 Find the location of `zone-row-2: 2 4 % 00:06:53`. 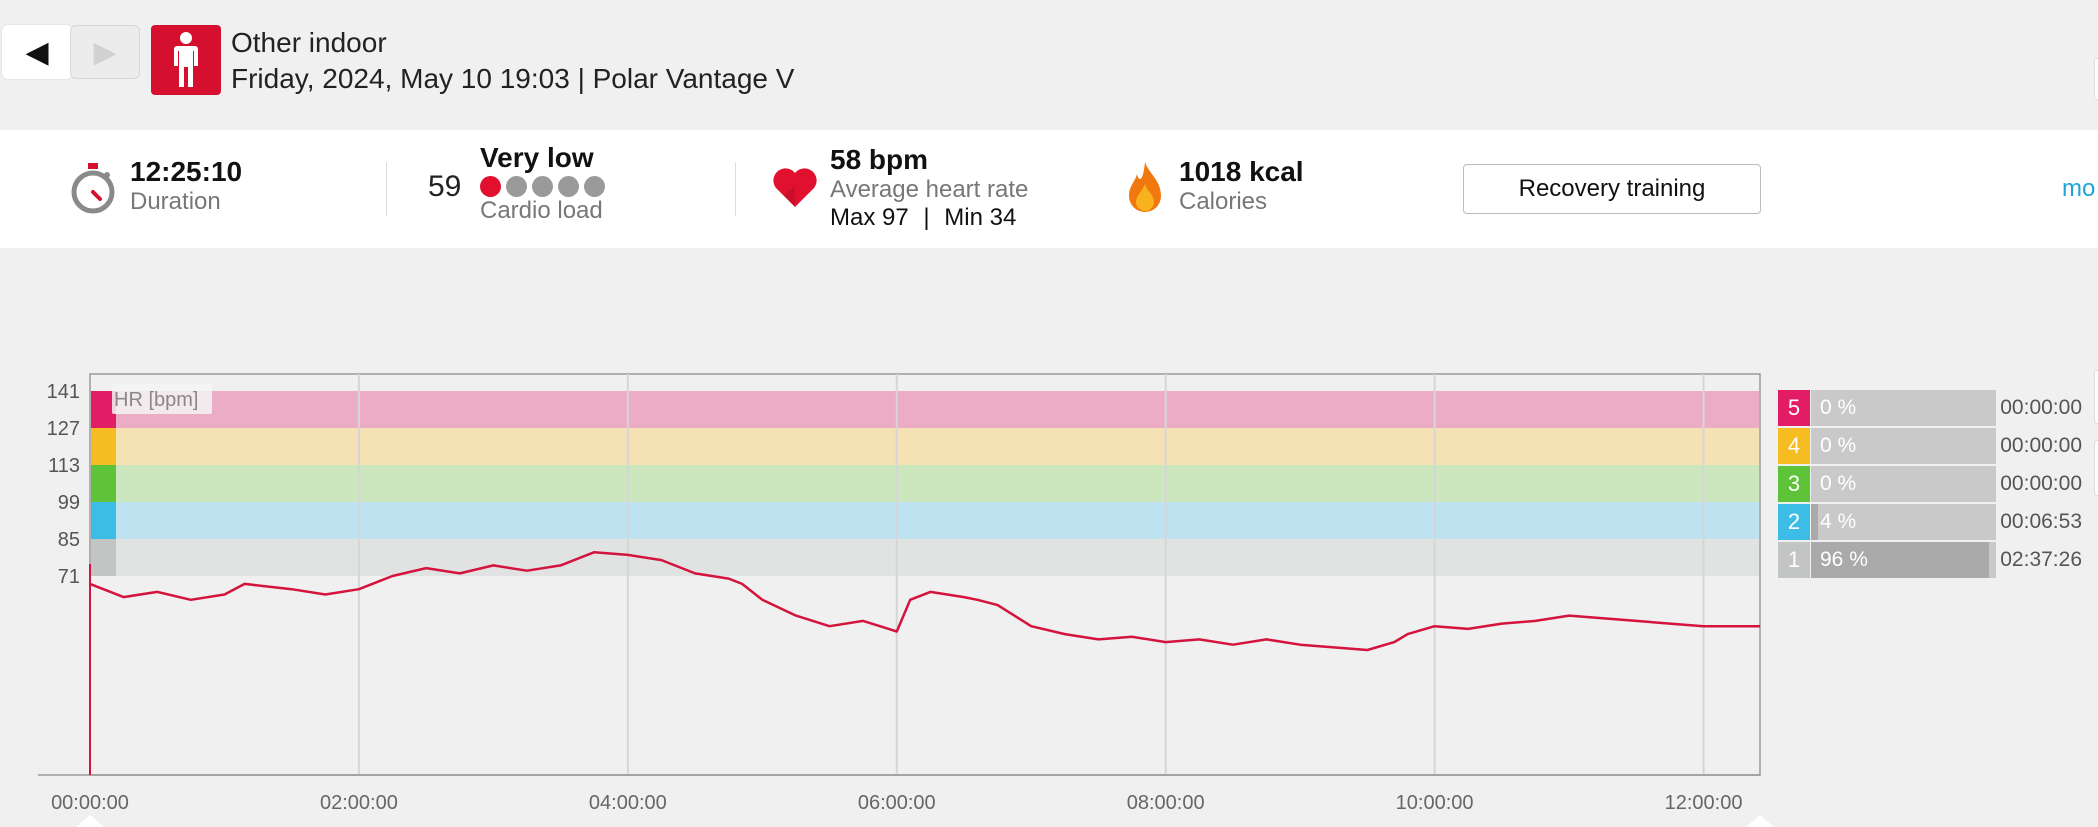

zone-row-2: 2 4 % 00:06:53 is located at coordinates (1938, 522).